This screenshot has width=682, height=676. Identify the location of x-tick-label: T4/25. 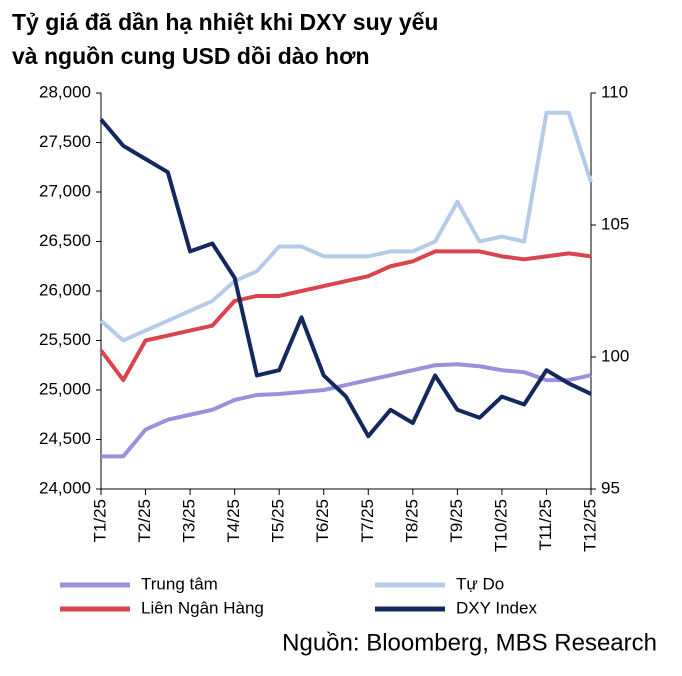
(233, 520).